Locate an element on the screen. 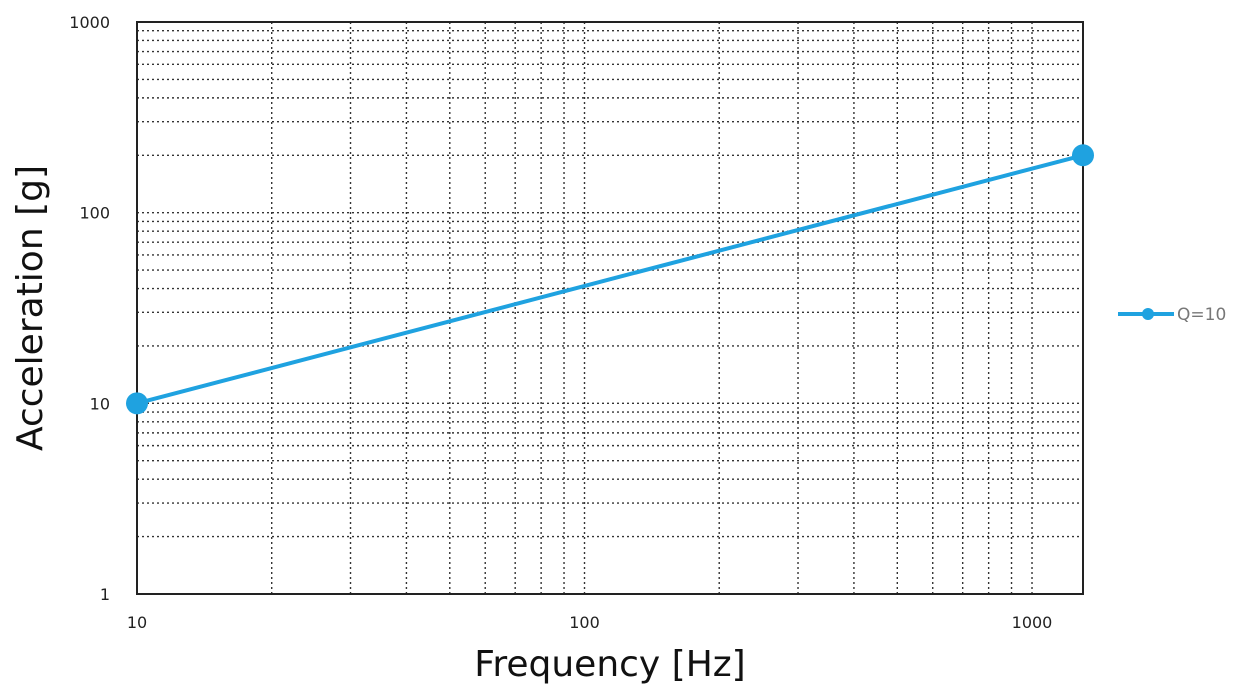 This screenshot has height=692, width=1254. x-axis-title: Frequency [Hz] is located at coordinates (609, 664).